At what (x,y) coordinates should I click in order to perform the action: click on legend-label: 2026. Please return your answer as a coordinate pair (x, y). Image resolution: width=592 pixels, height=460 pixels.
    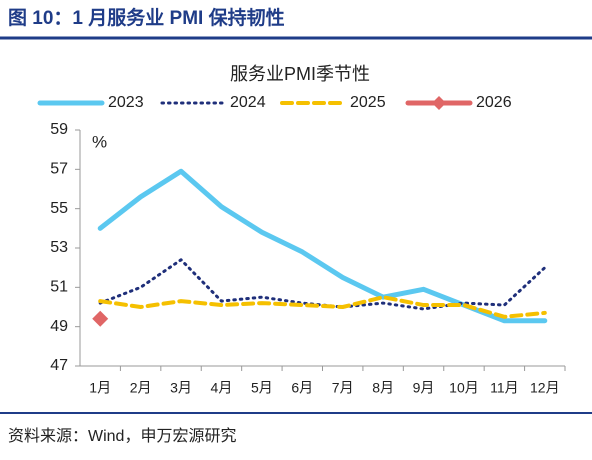
    Looking at the image, I should click on (494, 102).